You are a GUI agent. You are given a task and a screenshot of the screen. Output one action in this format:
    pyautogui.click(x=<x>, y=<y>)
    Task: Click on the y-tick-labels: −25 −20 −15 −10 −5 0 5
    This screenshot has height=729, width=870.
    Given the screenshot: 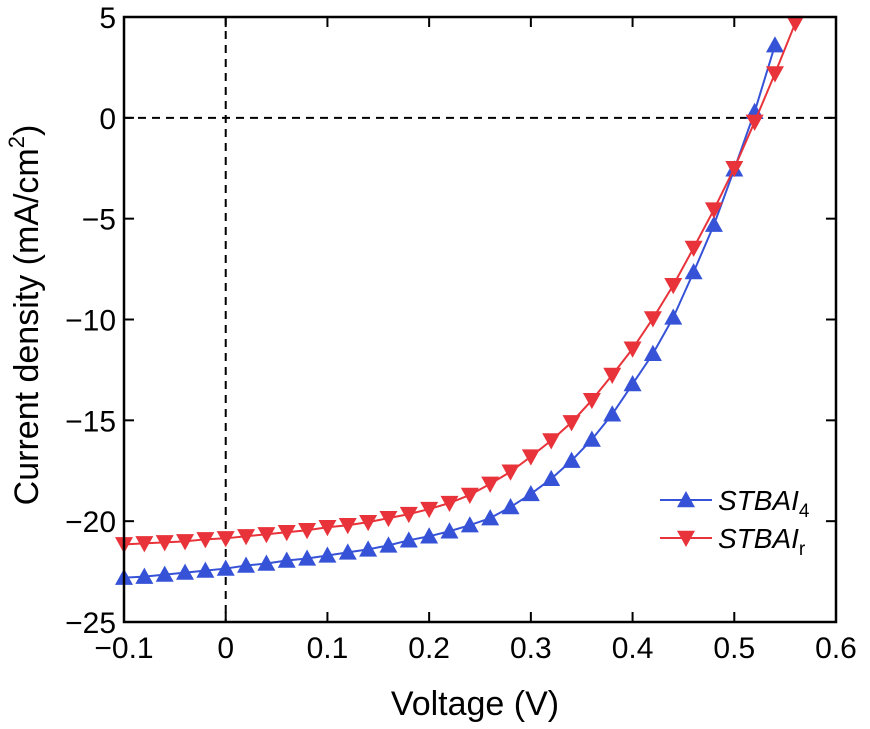 What is the action you would take?
    pyautogui.click(x=90, y=321)
    